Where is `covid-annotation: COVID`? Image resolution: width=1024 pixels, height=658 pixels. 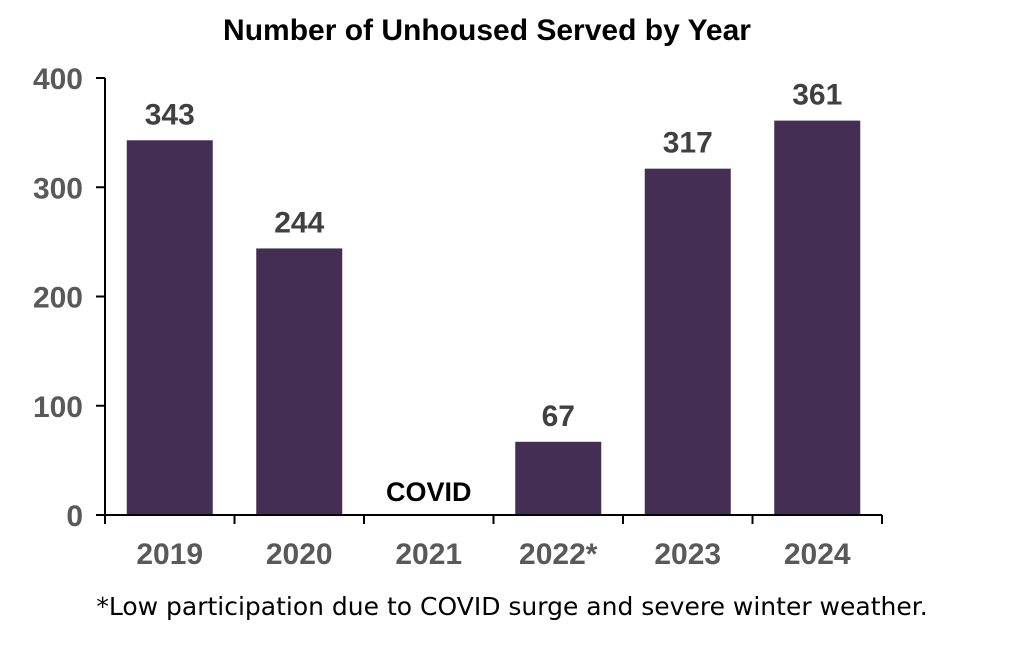 covid-annotation: COVID is located at coordinates (429, 492).